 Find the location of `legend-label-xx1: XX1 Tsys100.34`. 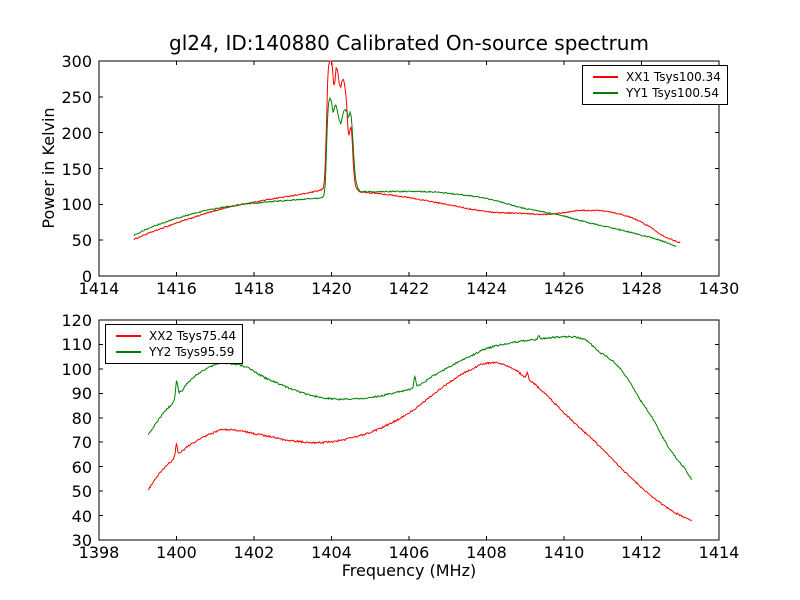

legend-label-xx1: XX1 Tsys100.34 is located at coordinates (673, 77).